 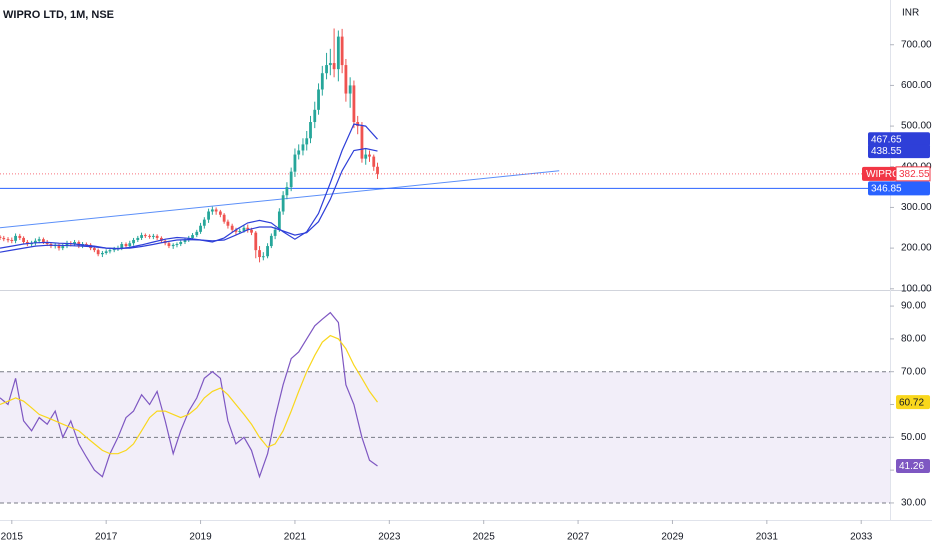 What do you see at coordinates (767, 537) in the screenshot?
I see `x-tick-label: 2031` at bounding box center [767, 537].